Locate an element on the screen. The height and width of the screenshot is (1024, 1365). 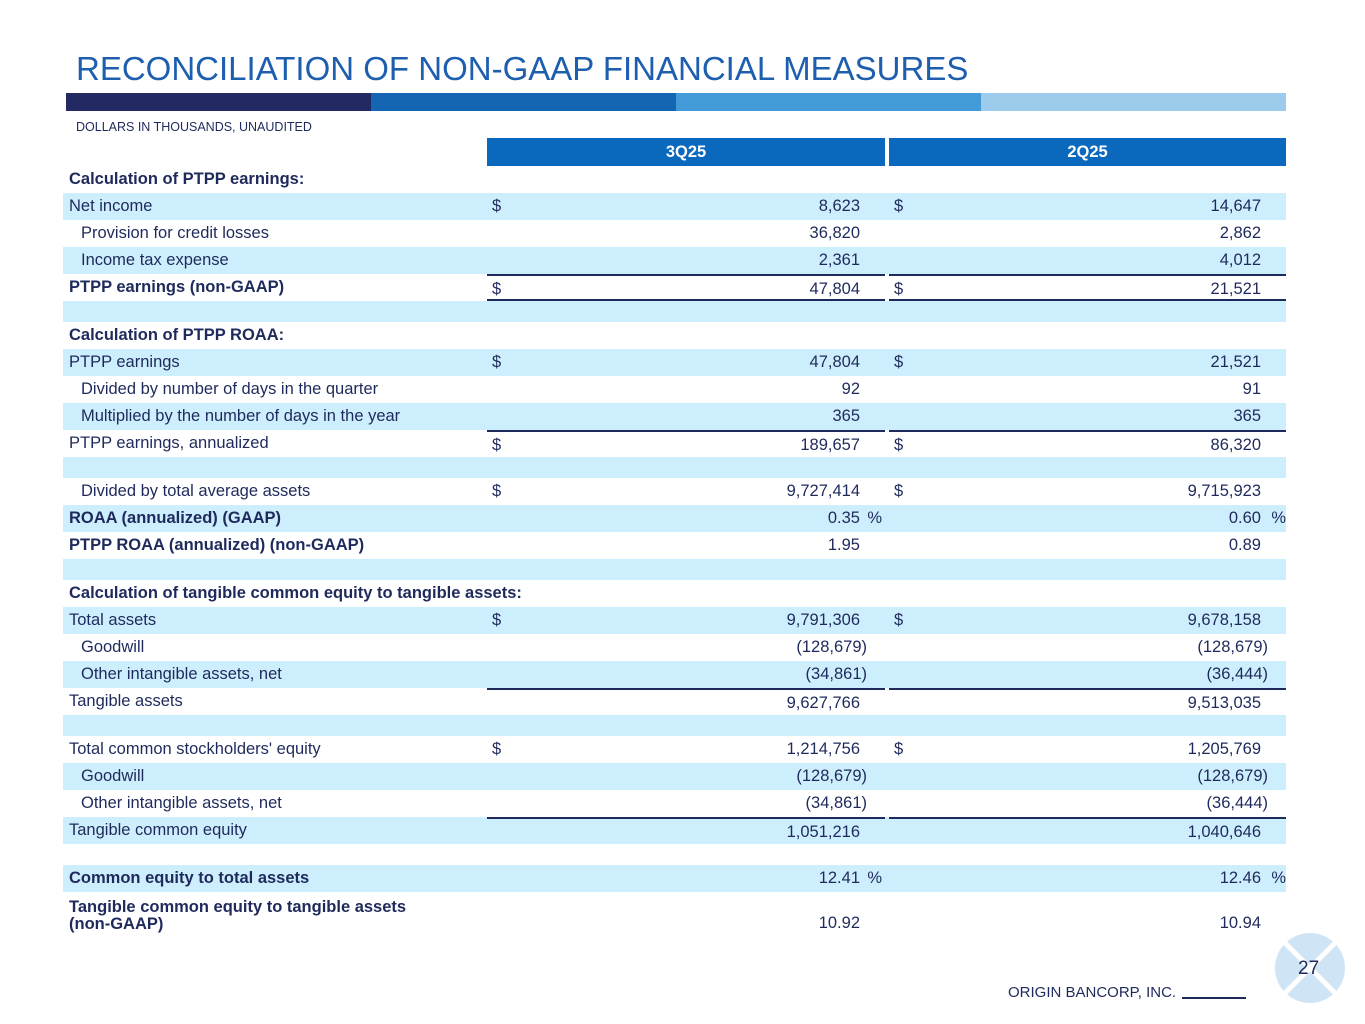
row-label: Divided by number of days in the quarter is located at coordinates (230, 389).